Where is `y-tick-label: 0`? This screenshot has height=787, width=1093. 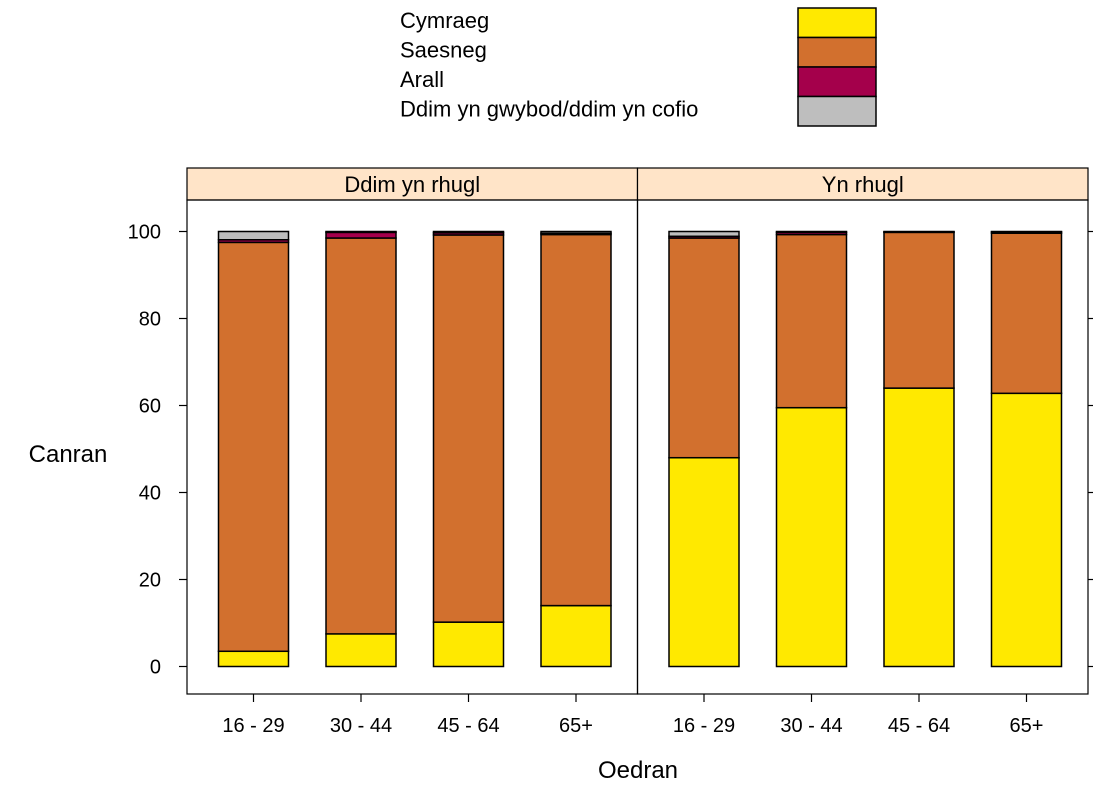 y-tick-label: 0 is located at coordinates (155, 668).